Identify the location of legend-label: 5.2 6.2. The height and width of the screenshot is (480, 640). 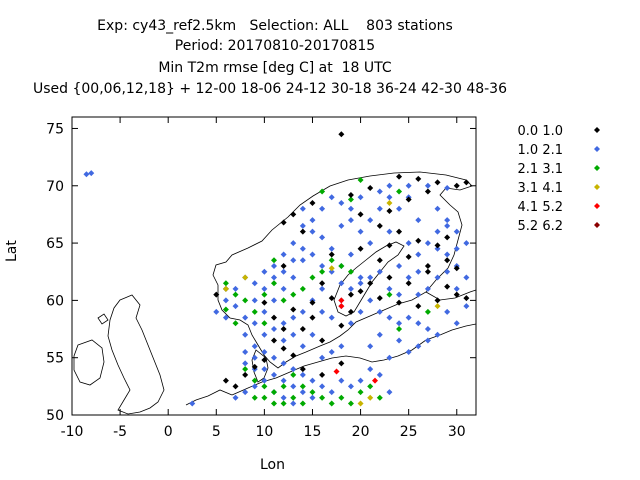
(540, 226).